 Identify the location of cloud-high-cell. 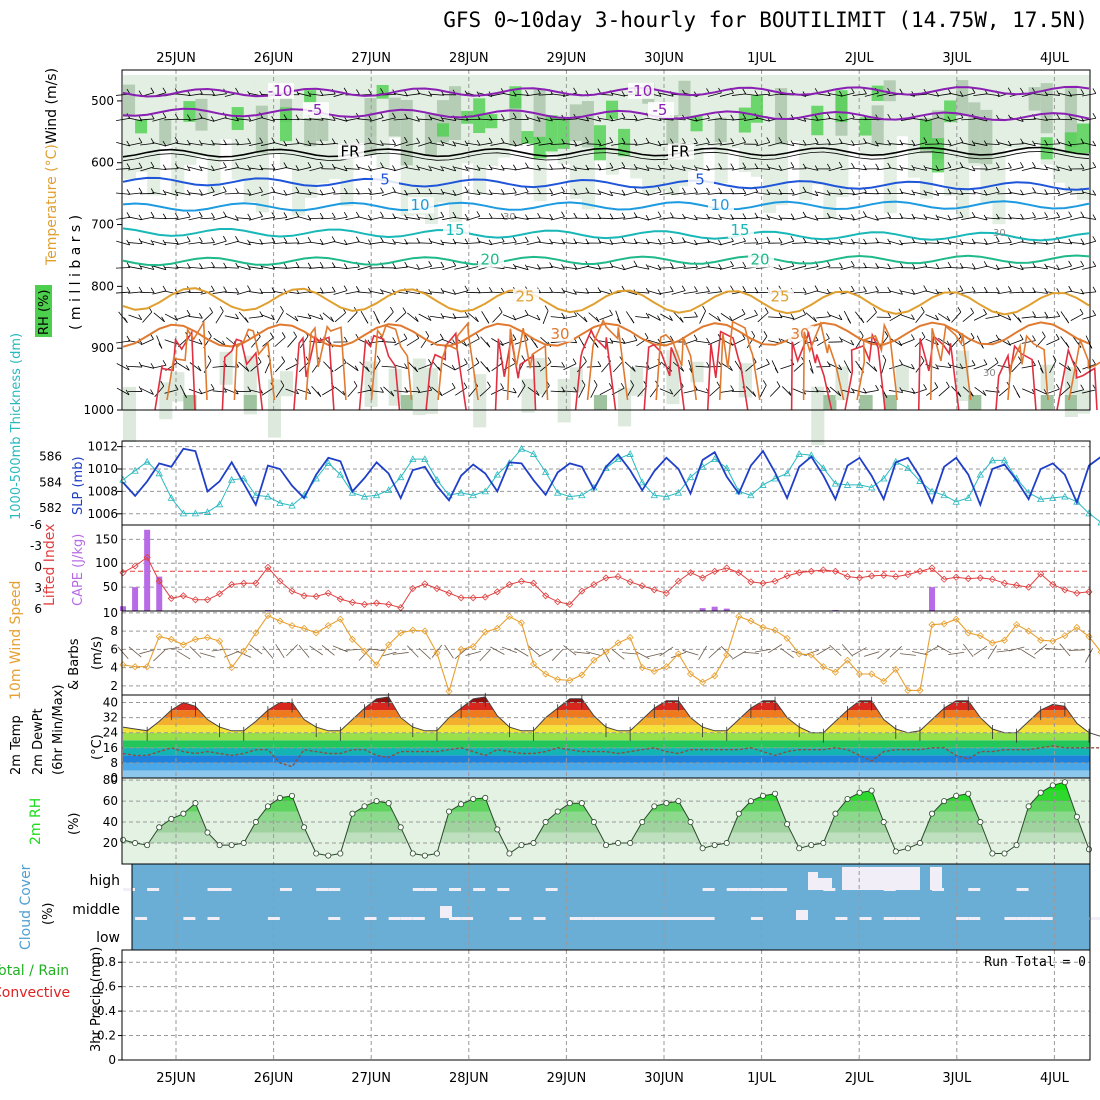
(732, 889).